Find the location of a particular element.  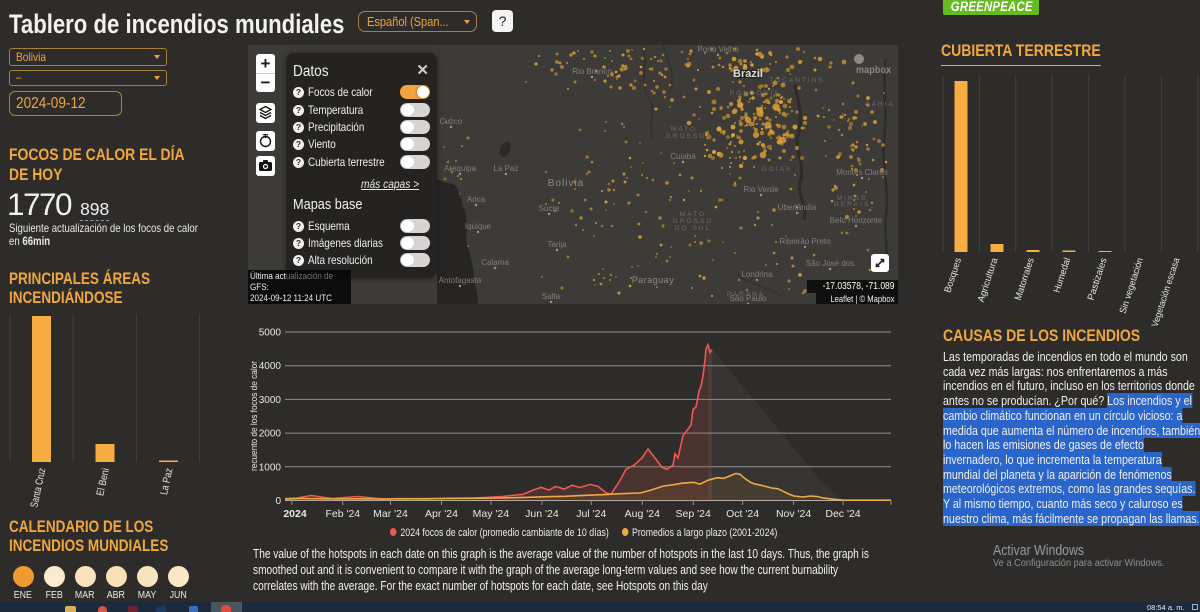

svg-text: PARANA is located at coordinates (746, 294).